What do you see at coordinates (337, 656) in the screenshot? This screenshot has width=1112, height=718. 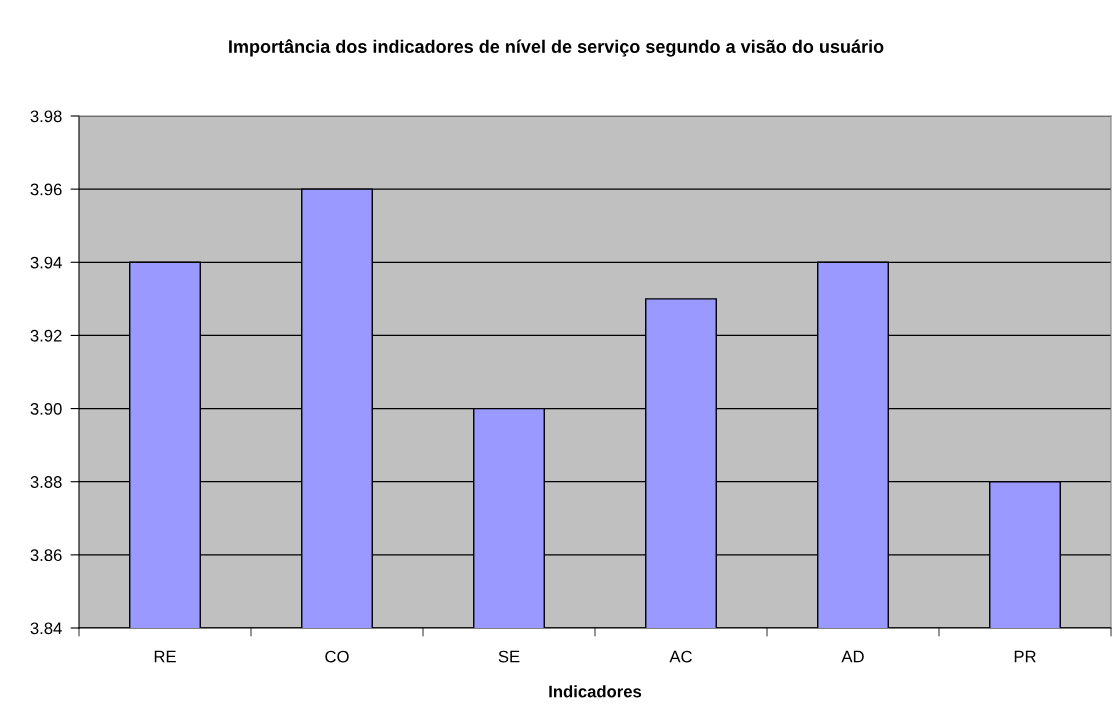 I see `x-tick-label: CO` at bounding box center [337, 656].